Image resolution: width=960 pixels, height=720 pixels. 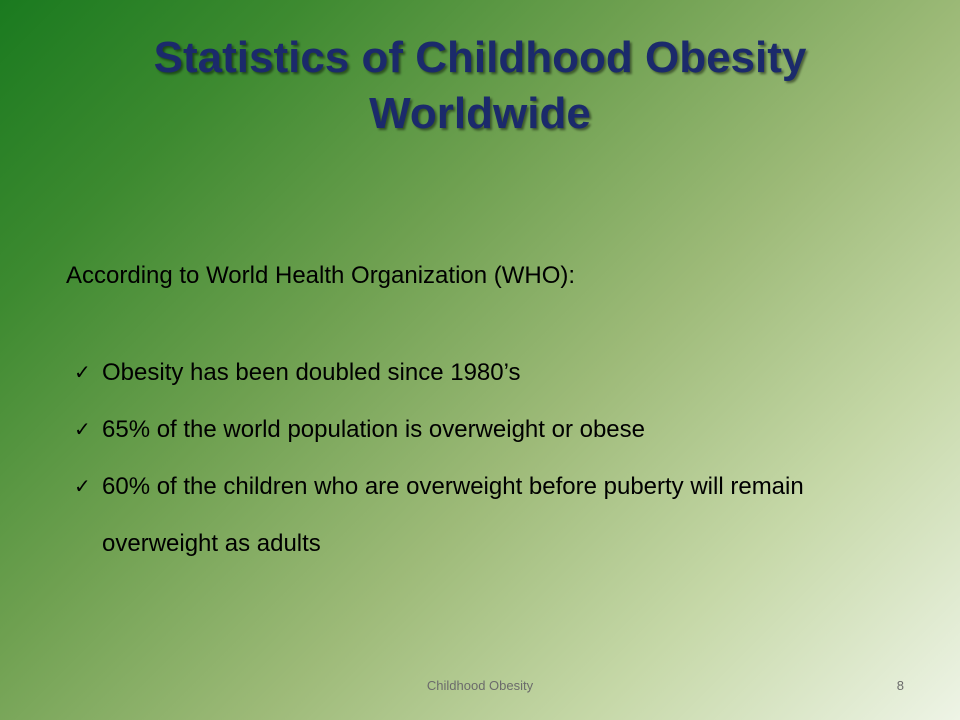 I want to click on slide-title-line-2: Worldwide, so click(x=480, y=113).